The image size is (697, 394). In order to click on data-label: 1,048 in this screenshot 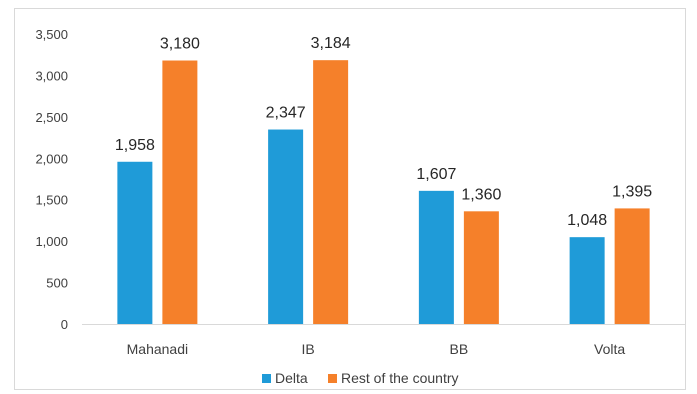, I will do `click(587, 220)`.